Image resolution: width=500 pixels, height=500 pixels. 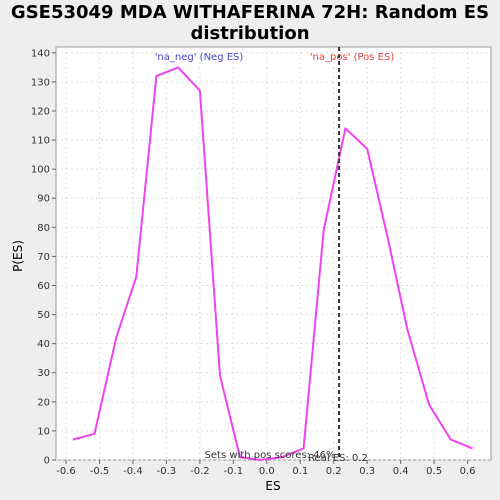 I want to click on y-tick-label: 40, so click(x=43, y=344).